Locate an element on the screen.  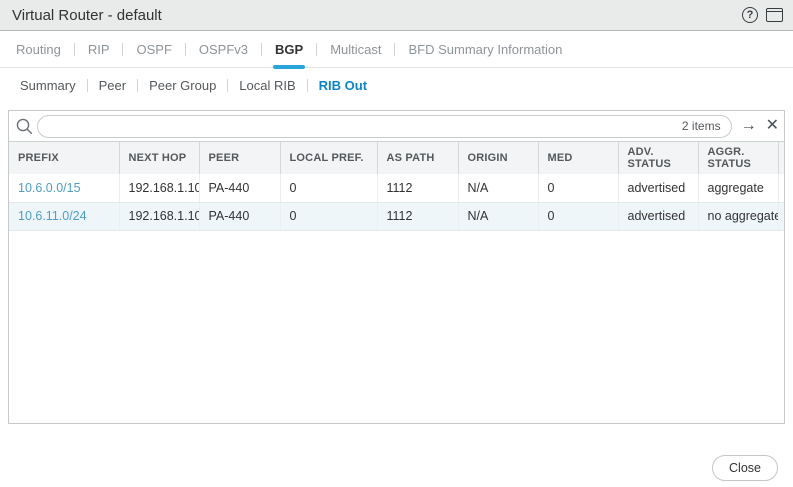
col-header-as-path: AS PATH is located at coordinates (418, 158).